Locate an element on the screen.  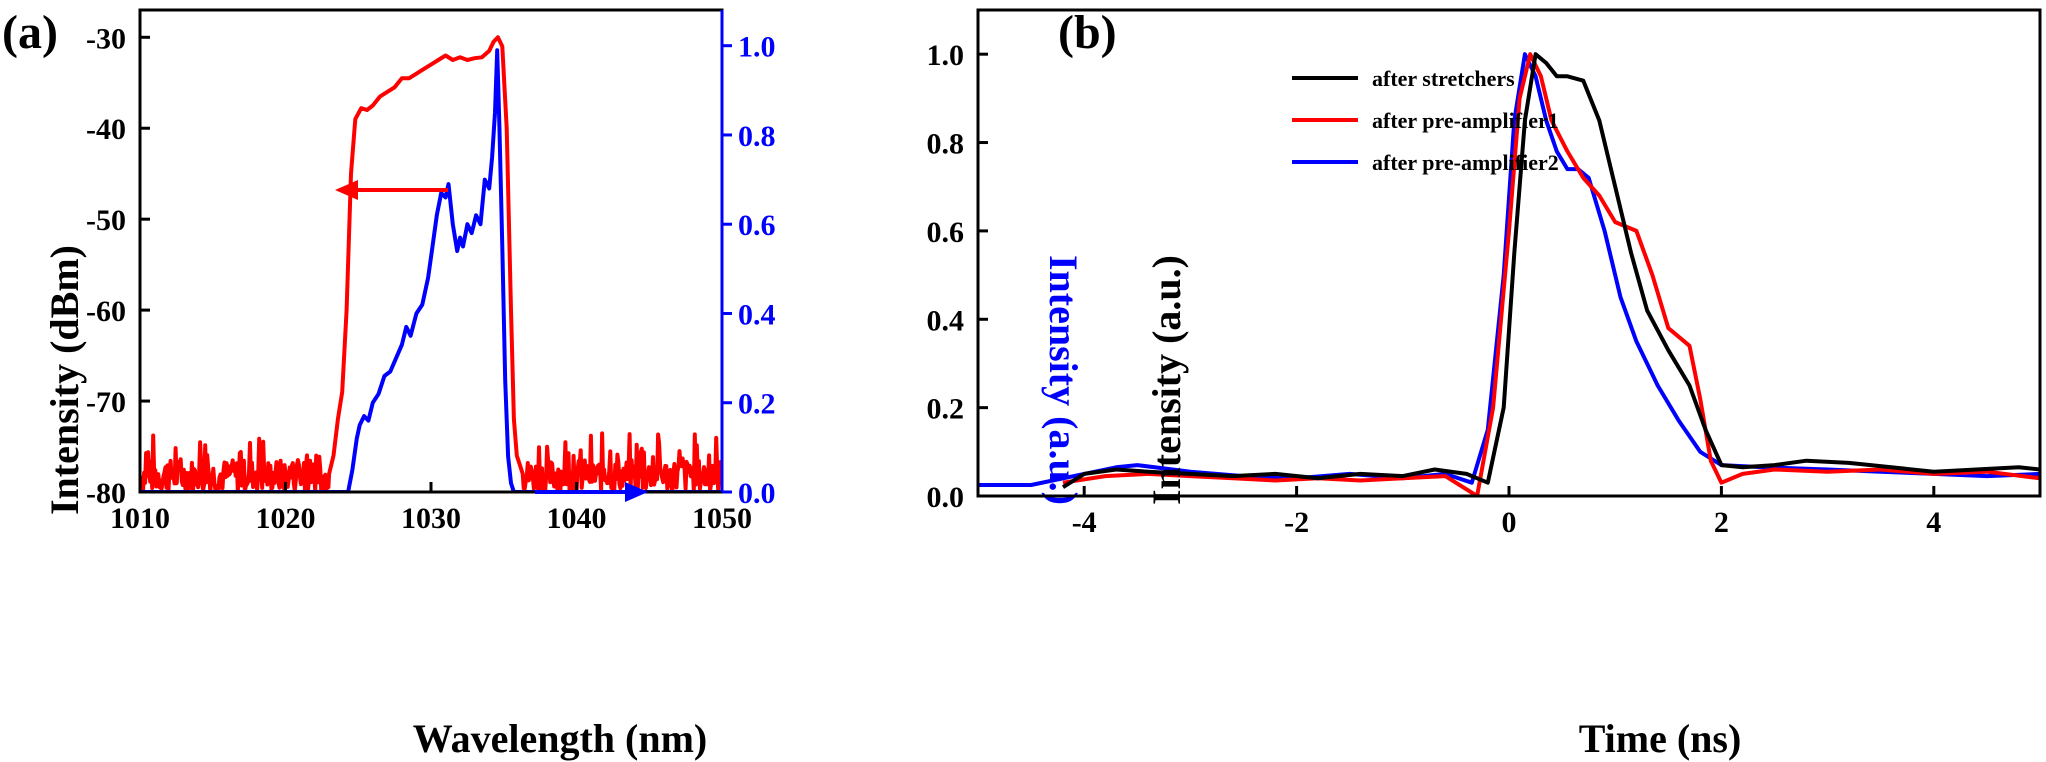
a-ytick-label: -50 is located at coordinates (106, 220).